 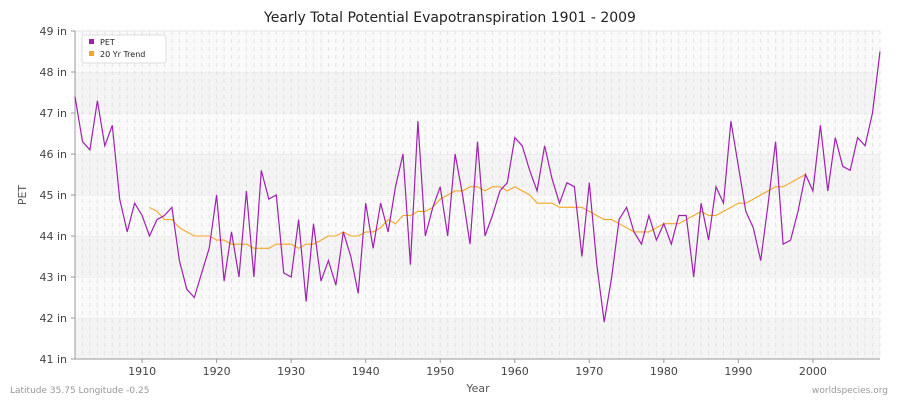 What do you see at coordinates (122, 54) in the screenshot?
I see `legend-label-trend: 20 Yr Trend` at bounding box center [122, 54].